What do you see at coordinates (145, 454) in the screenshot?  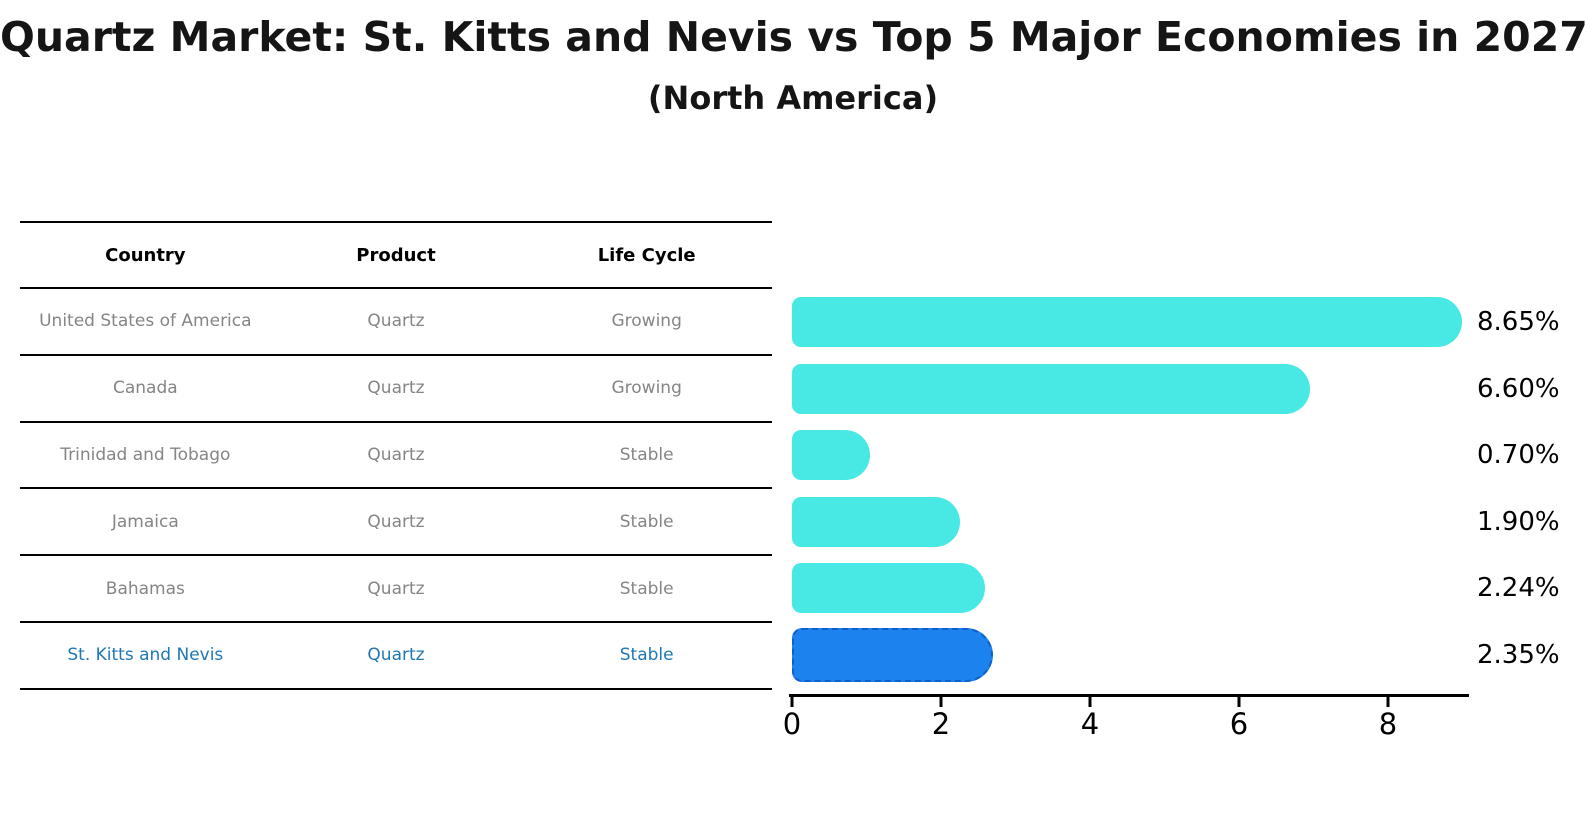 I see `cell-country: Trinidad and Tobago` at bounding box center [145, 454].